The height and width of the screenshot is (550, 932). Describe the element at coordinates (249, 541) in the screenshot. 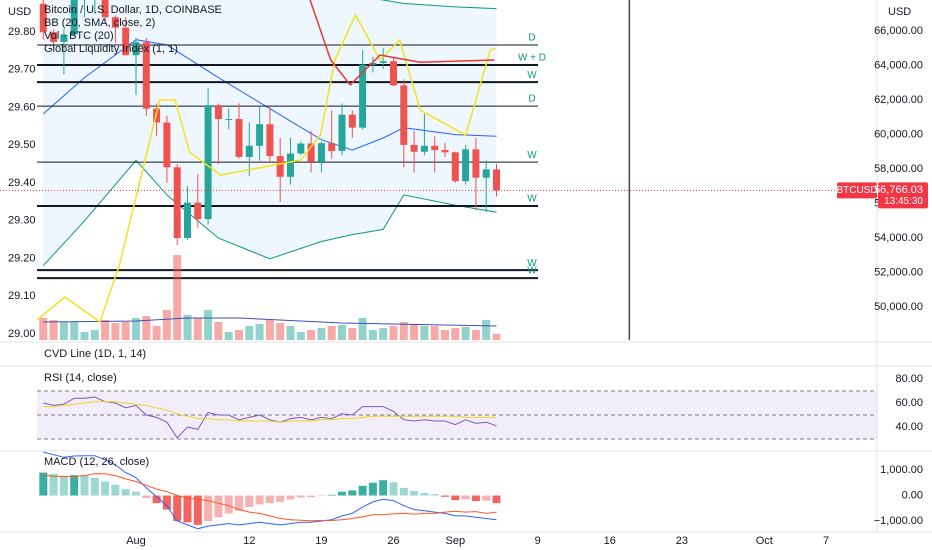

I see `x-tick-label: 12` at that location.